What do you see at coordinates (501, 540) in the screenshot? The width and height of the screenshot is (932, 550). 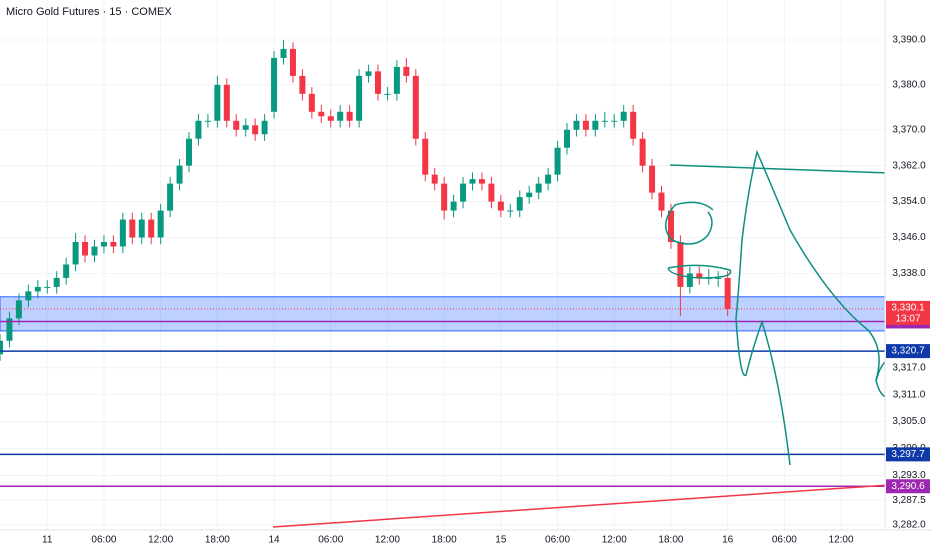 I see `x-tick-label: 15` at bounding box center [501, 540].